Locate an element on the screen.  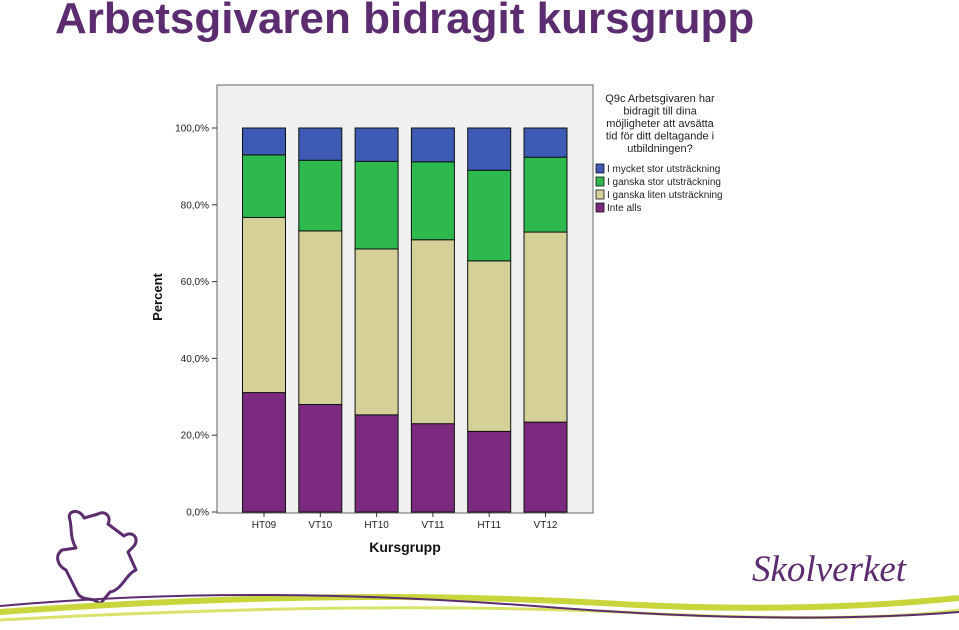
legend-title-line: tid för ditt deltagande i is located at coordinates (660, 137).